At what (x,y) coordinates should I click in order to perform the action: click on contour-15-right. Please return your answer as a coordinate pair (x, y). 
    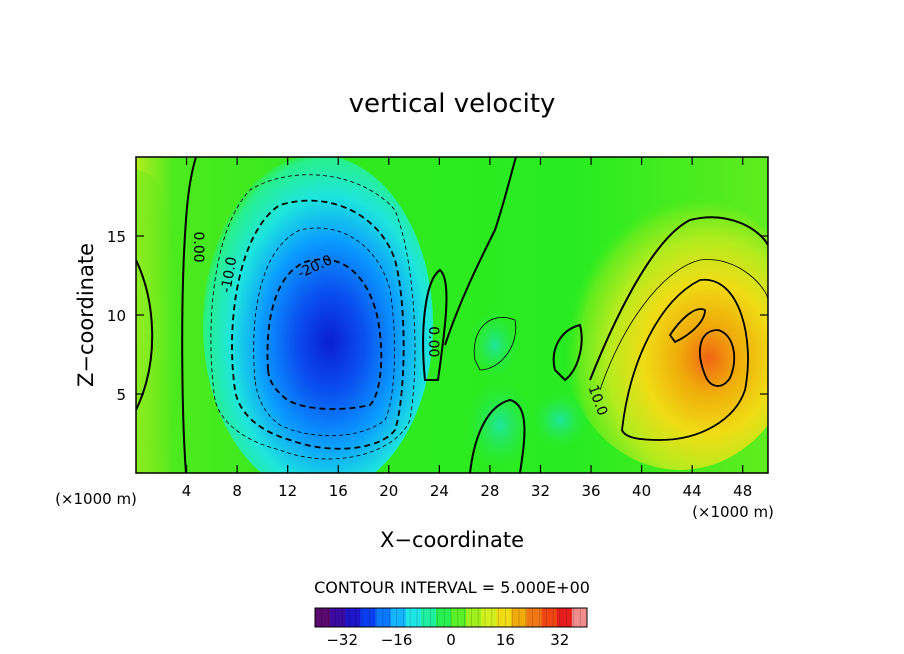
    Looking at the image, I should click on (717, 358).